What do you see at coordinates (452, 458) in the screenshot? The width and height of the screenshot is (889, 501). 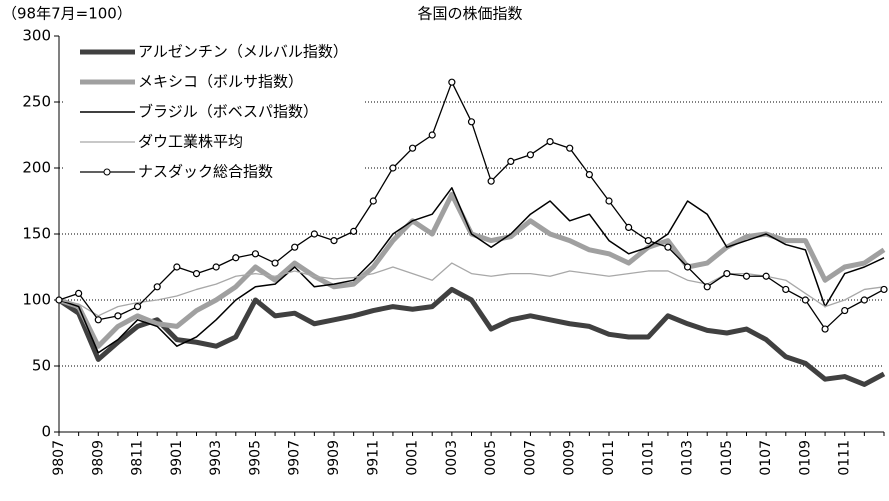 I see `x-tick-label: 0003` at bounding box center [452, 458].